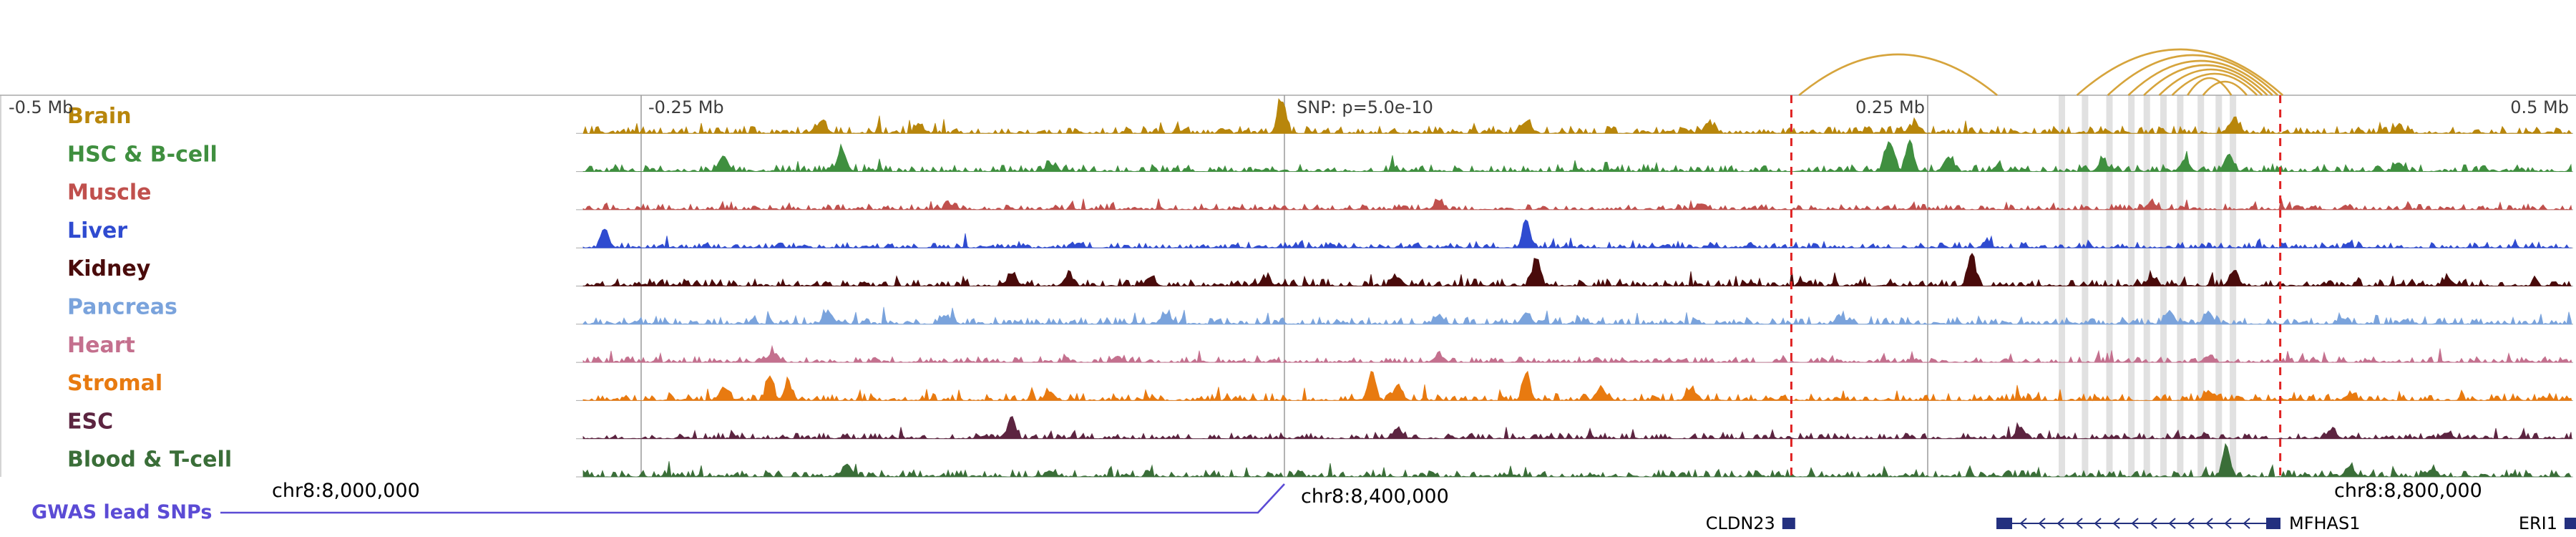  Describe the element at coordinates (2141, 523) in the screenshot. I see `gene-annotations: CLDN23 MFHAS1 ERI1` at that location.